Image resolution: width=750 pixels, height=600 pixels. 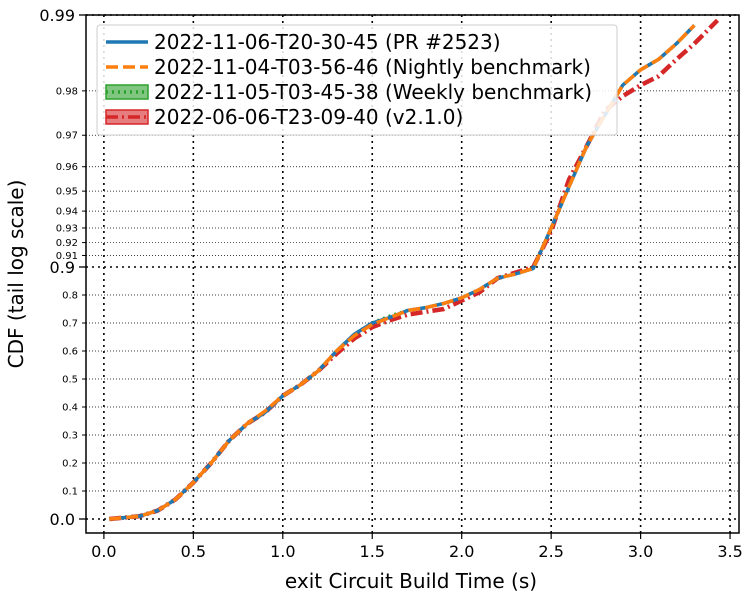 What do you see at coordinates (729, 551) in the screenshot?
I see `x-tick-label: 3.5` at bounding box center [729, 551].